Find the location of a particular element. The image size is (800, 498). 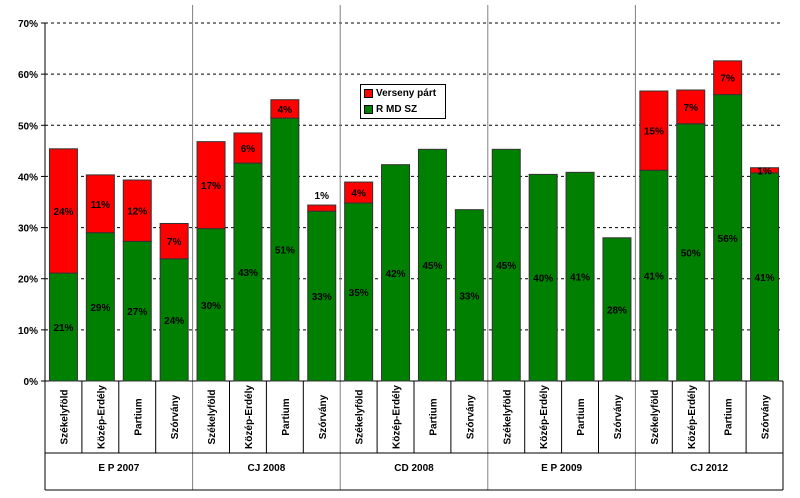

data-label: 12% is located at coordinates (137, 212).